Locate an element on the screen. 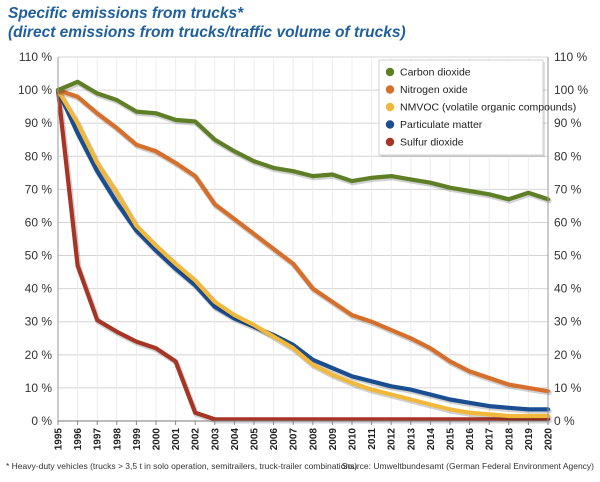 The width and height of the screenshot is (600, 482). x-tick-label: 1996 is located at coordinates (78, 439).